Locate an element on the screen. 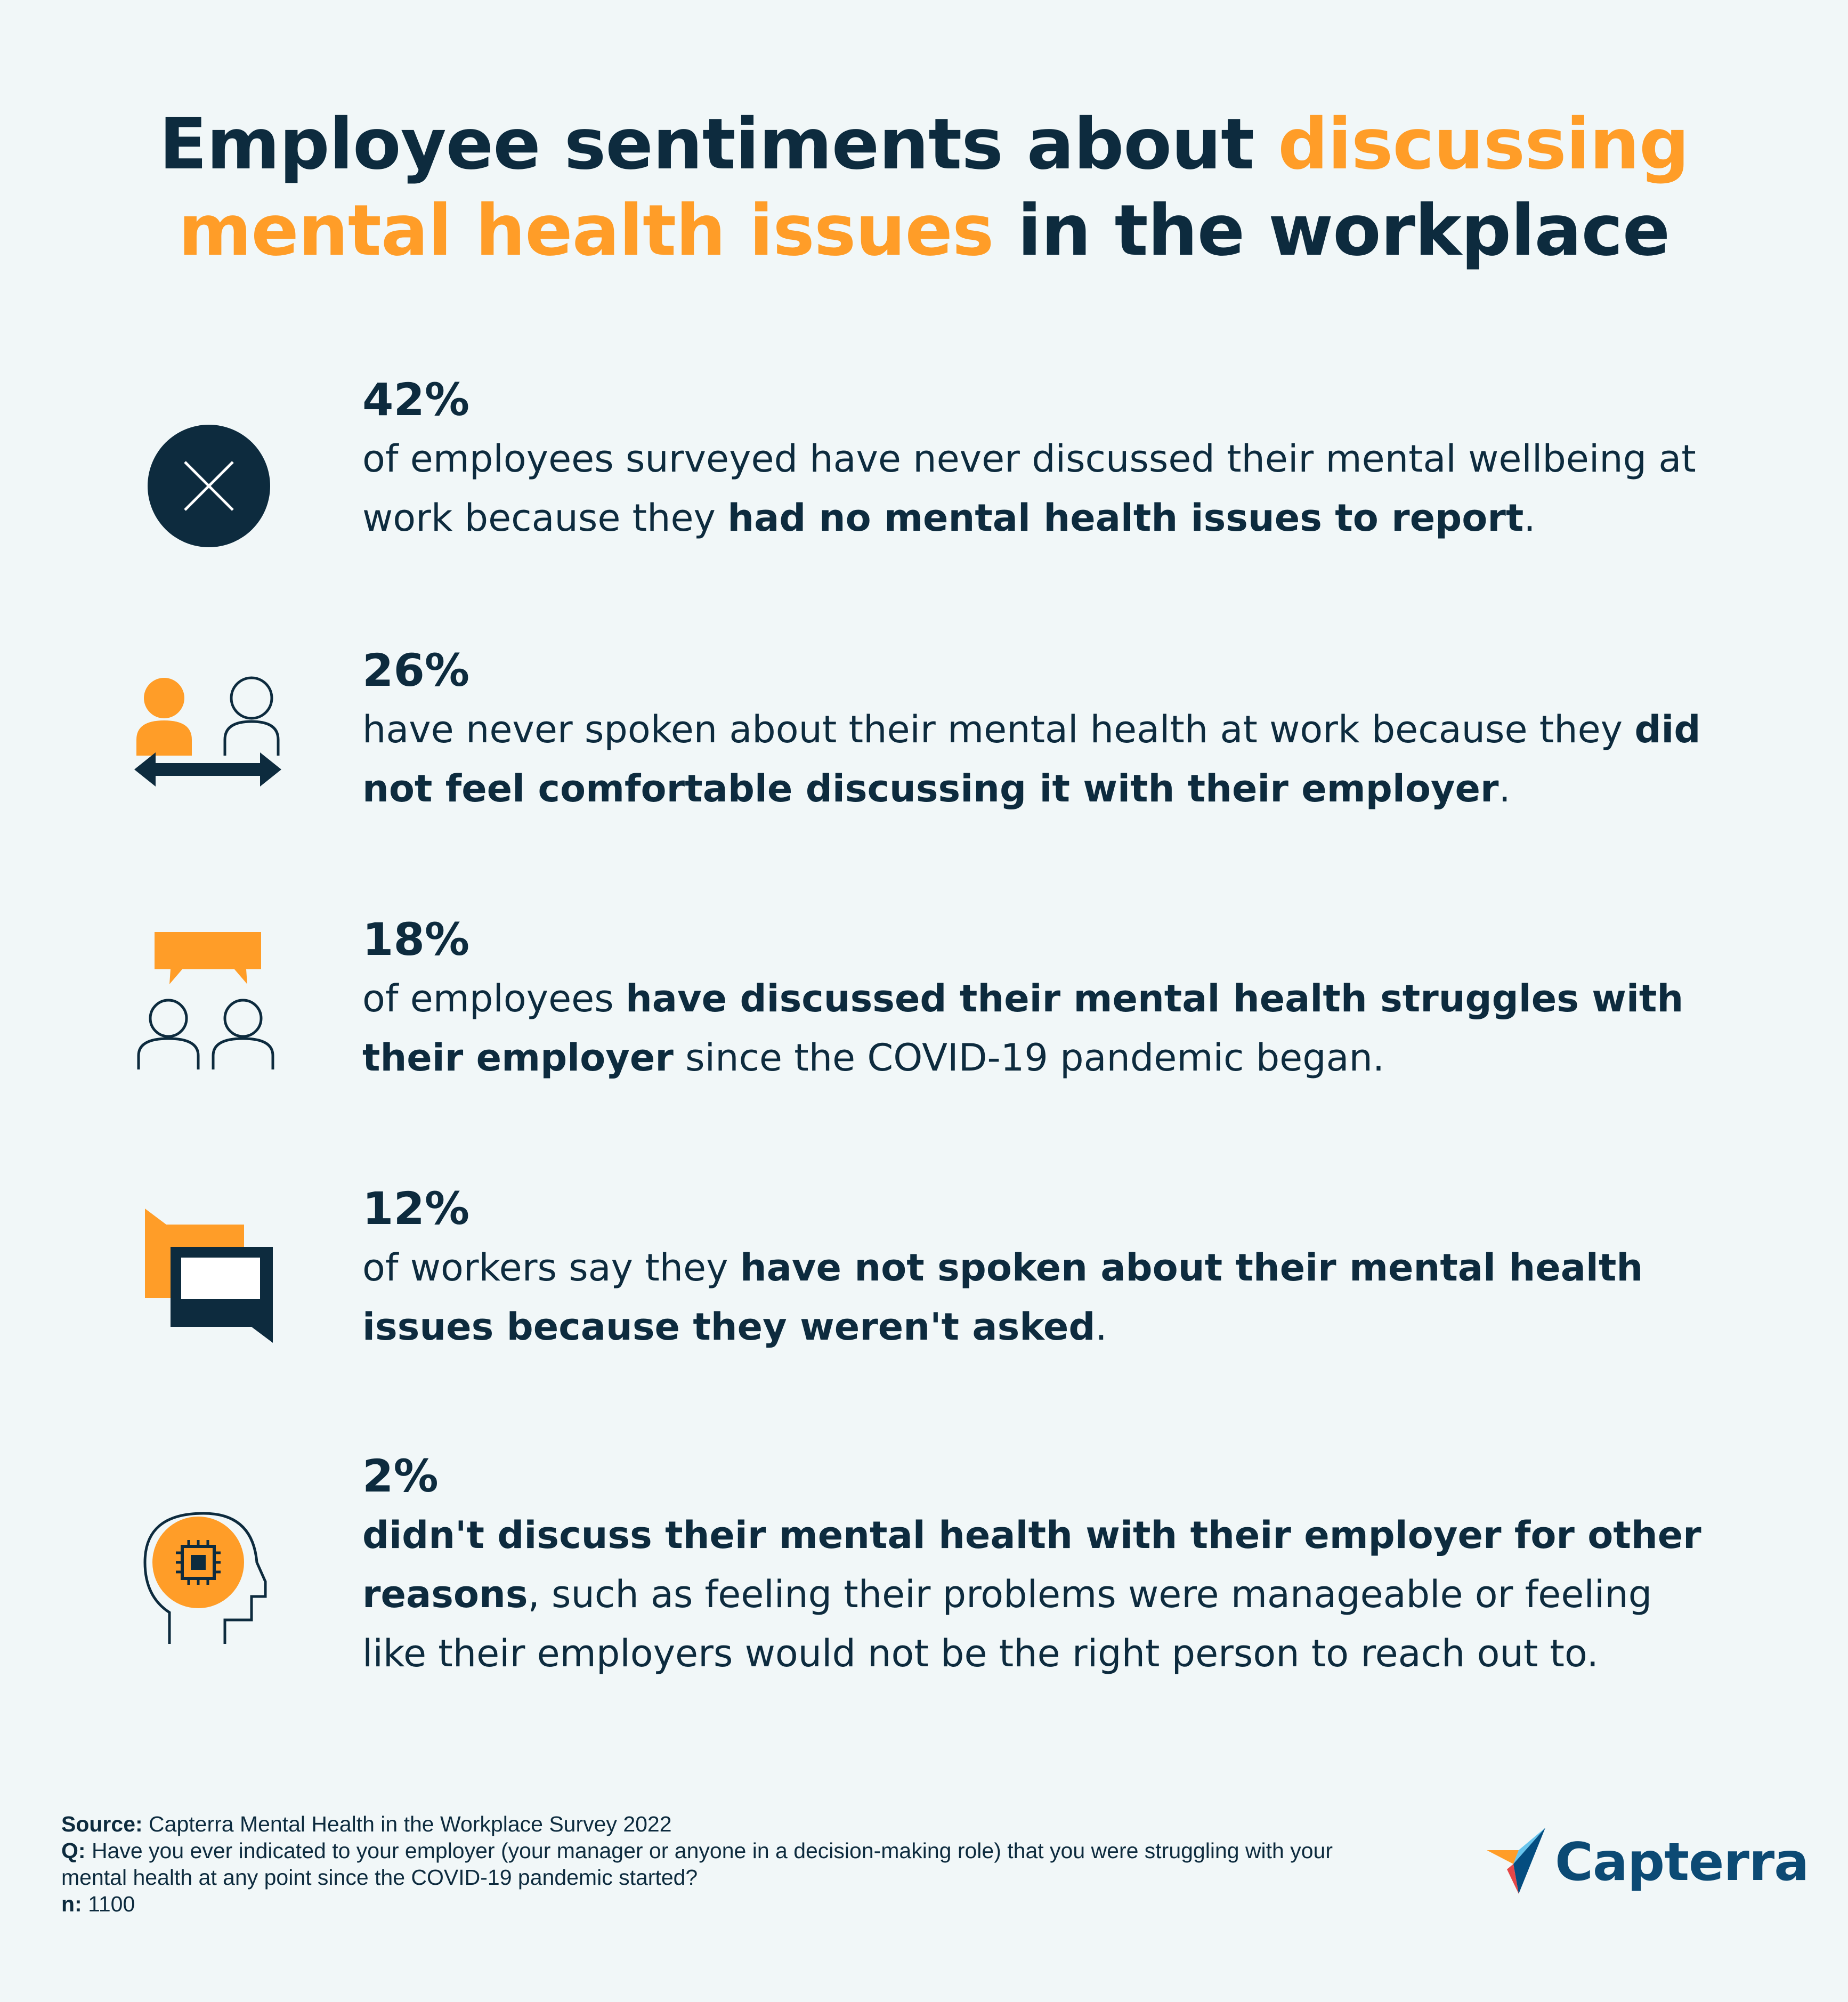 Image resolution: width=1848 pixels, height=2002 pixels. stat-percent: 42% is located at coordinates (416, 400).